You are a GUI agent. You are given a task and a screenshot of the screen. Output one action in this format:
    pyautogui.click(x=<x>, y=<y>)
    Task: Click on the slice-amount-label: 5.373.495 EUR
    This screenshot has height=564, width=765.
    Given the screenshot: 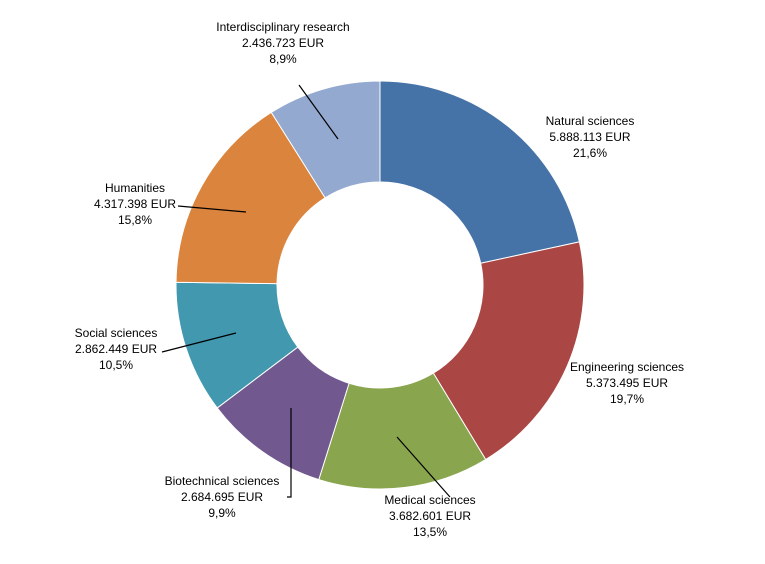 What is the action you would take?
    pyautogui.click(x=627, y=383)
    